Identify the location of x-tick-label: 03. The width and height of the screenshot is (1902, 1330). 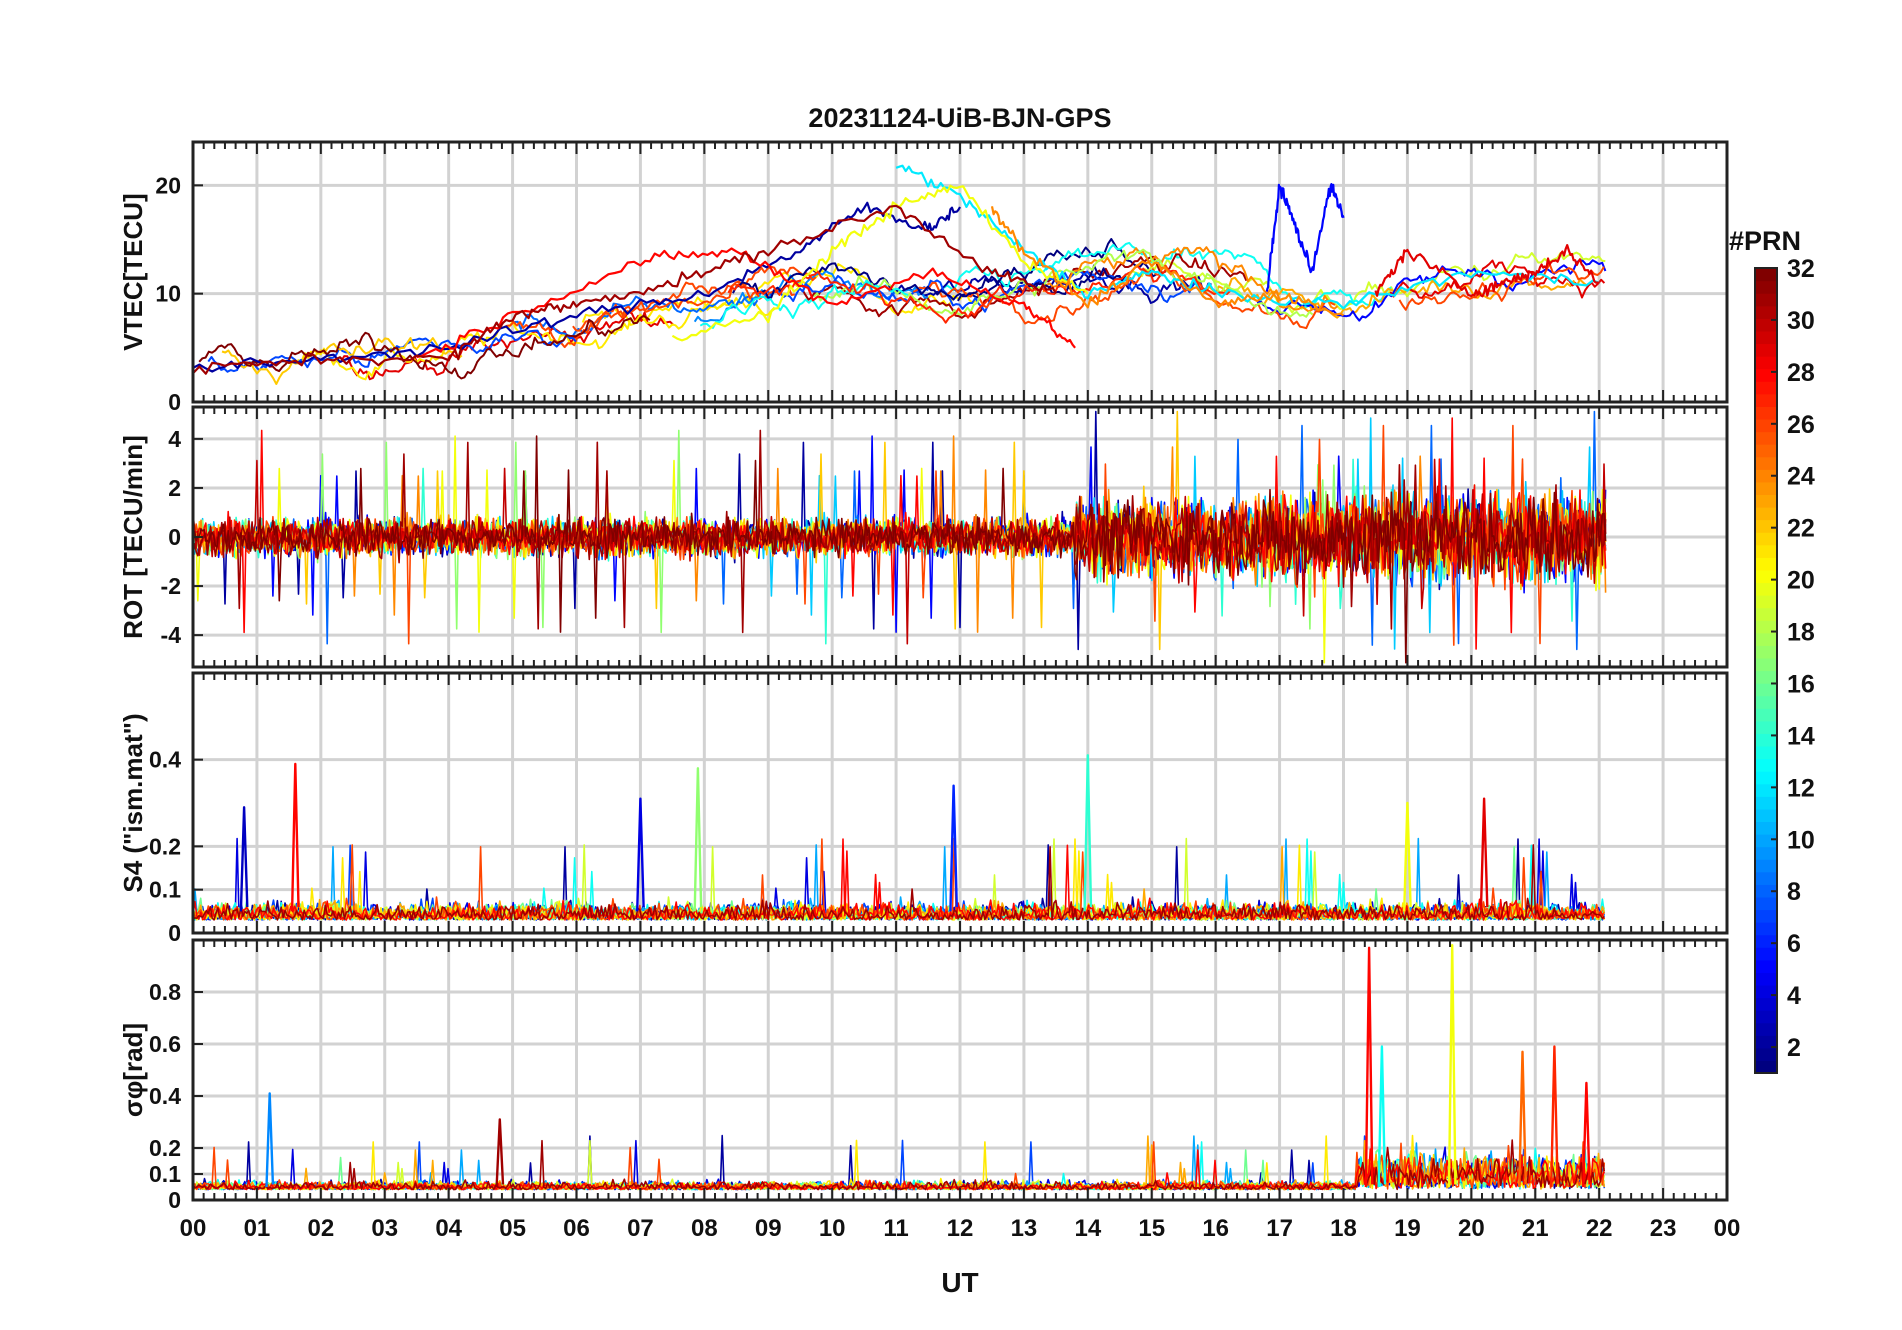
(384, 1228).